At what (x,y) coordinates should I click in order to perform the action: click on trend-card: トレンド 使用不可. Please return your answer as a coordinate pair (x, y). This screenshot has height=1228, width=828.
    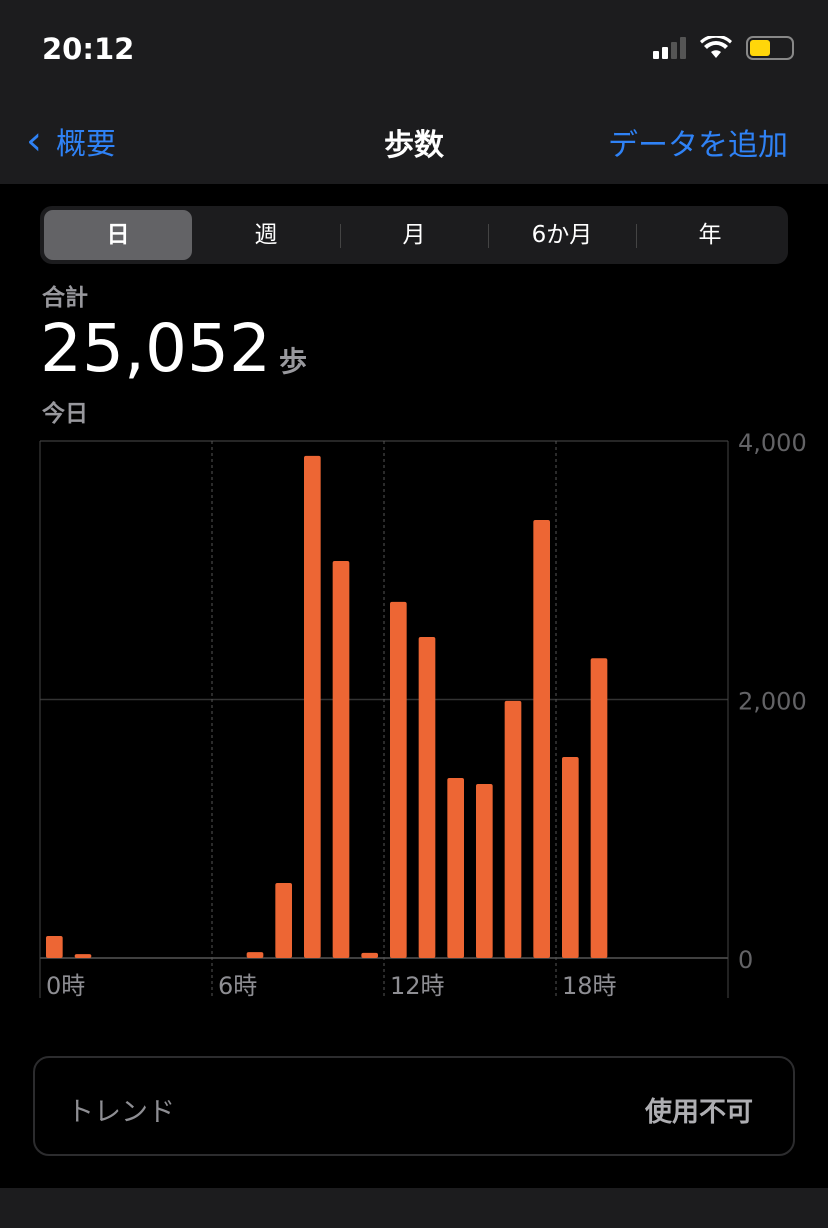
    Looking at the image, I should click on (414, 1106).